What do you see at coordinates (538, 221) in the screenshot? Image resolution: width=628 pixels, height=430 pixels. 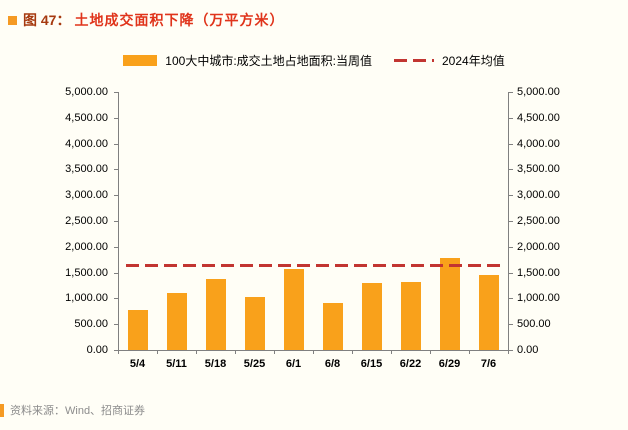 I see `y-axis-right-label: 2,500.00` at bounding box center [538, 221].